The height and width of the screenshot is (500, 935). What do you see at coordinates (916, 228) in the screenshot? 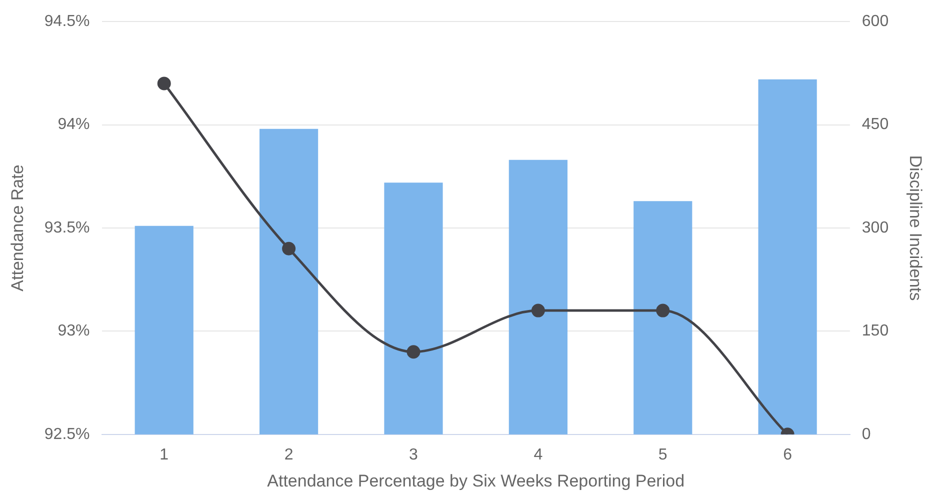
I see `y2-axis-title: Discipline Incidents` at bounding box center [916, 228].